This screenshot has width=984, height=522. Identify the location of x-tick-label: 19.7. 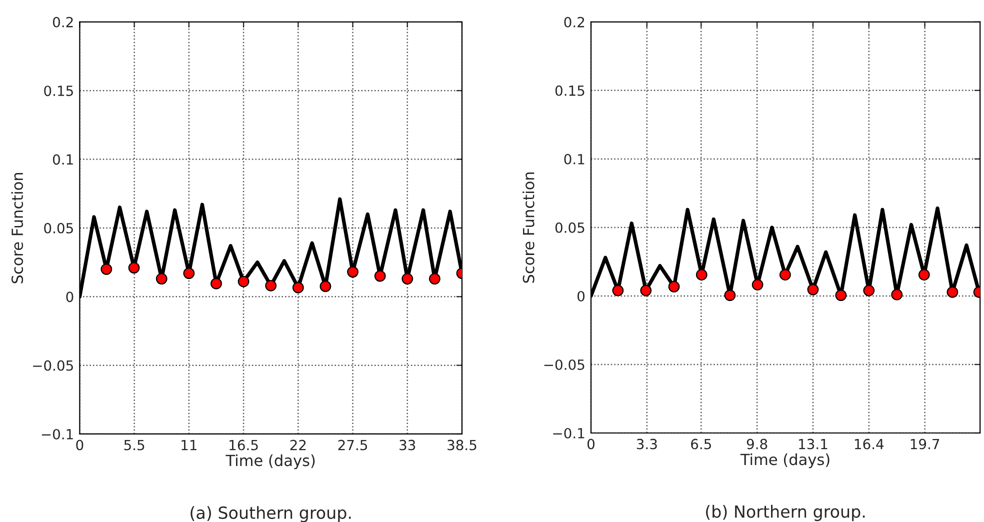
(925, 444).